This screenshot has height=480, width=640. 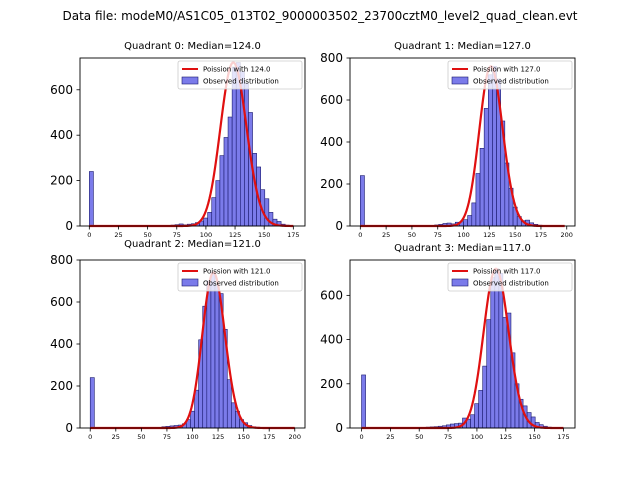 I want to click on legend: Poission with 117.0 Observed distribution, so click(x=510, y=277).